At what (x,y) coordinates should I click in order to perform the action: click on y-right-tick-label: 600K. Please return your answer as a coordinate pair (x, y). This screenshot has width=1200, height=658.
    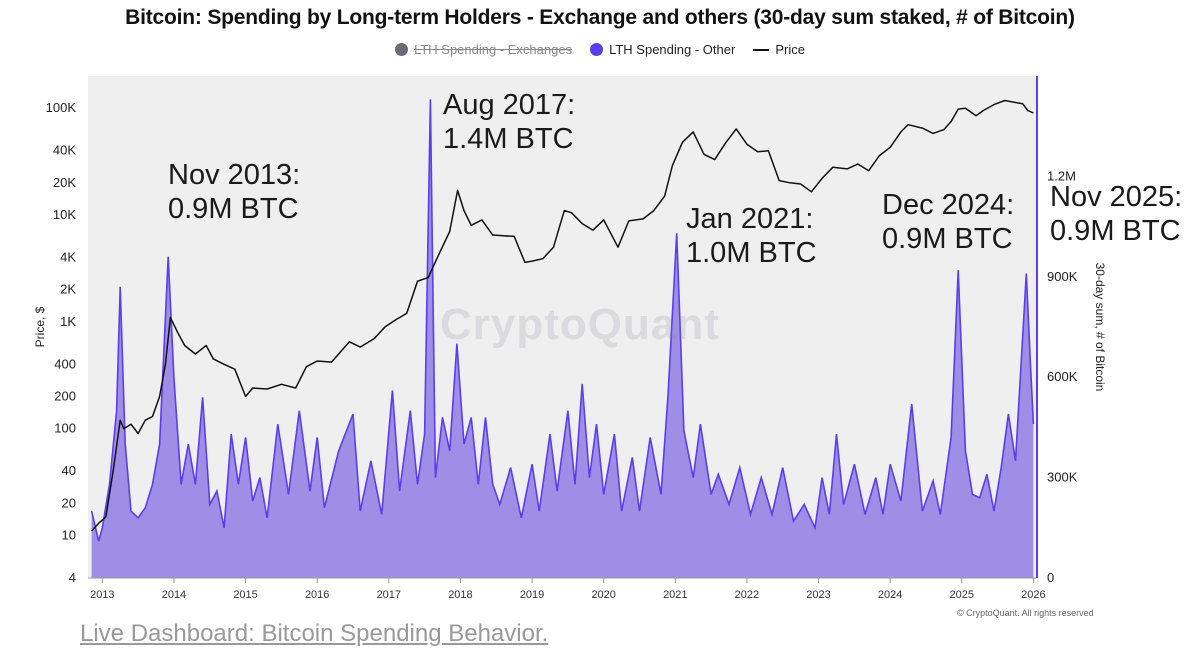
    Looking at the image, I should click on (1062, 376).